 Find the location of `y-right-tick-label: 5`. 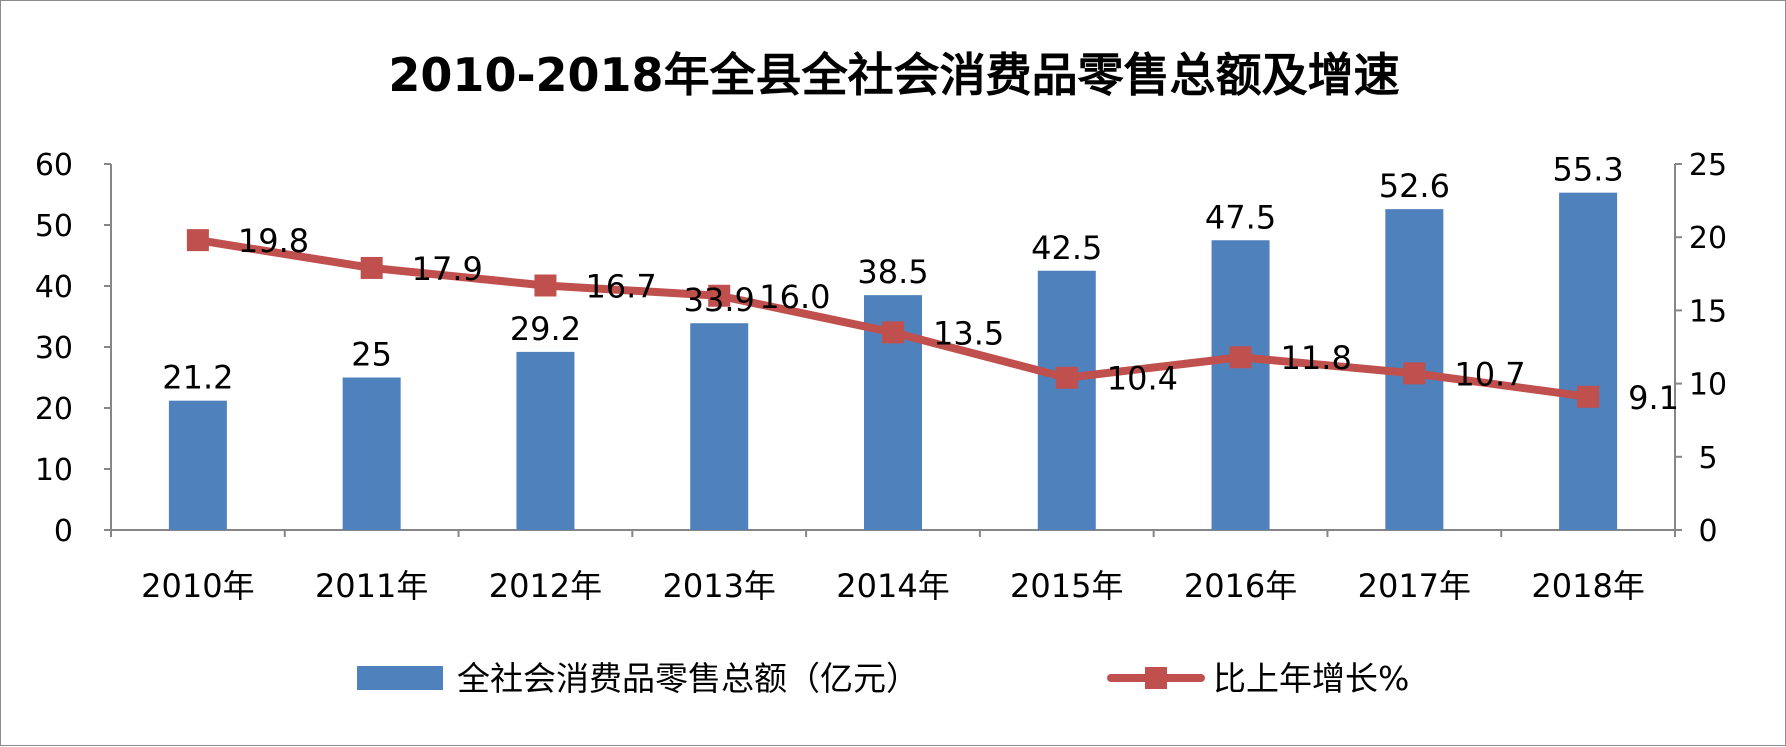

y-right-tick-label: 5 is located at coordinates (1707, 458).